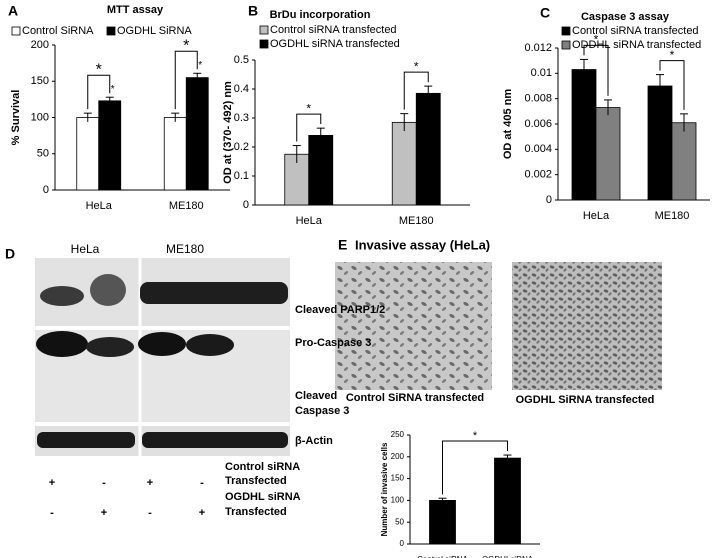  What do you see at coordinates (241, 118) in the screenshot?
I see `y-tick-label: 0.3` at bounding box center [241, 118].